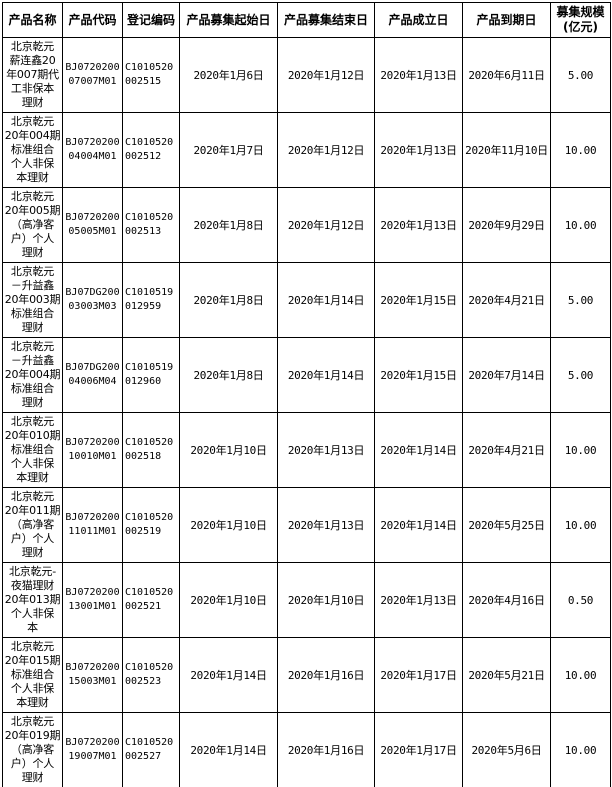  What do you see at coordinates (326, 600) in the screenshot?
I see `cell-fundraise-end-date: 2020年1月10日` at bounding box center [326, 600].